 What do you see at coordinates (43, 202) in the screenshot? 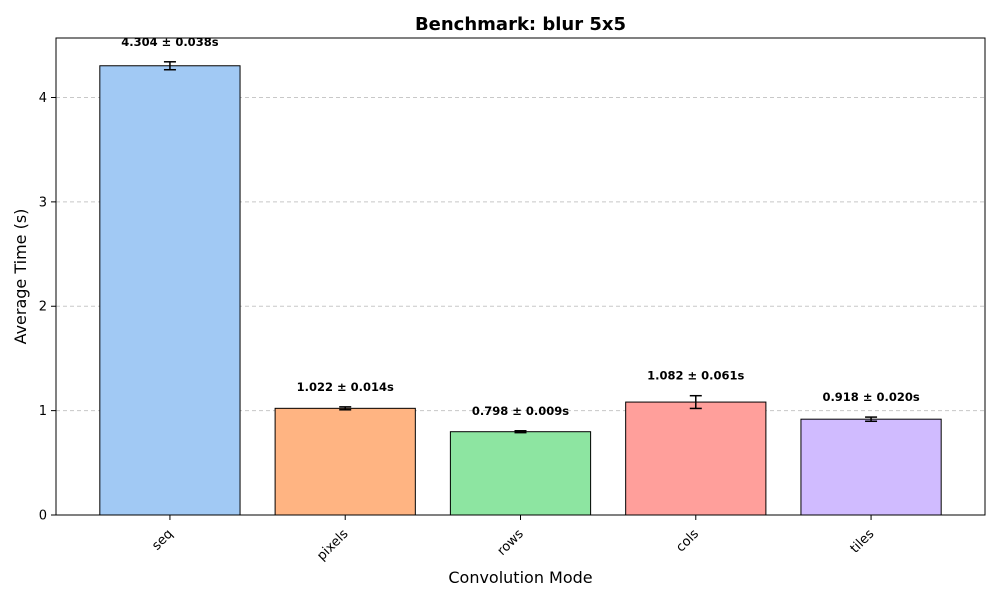
I see `y-tick-label: 3` at bounding box center [43, 202].